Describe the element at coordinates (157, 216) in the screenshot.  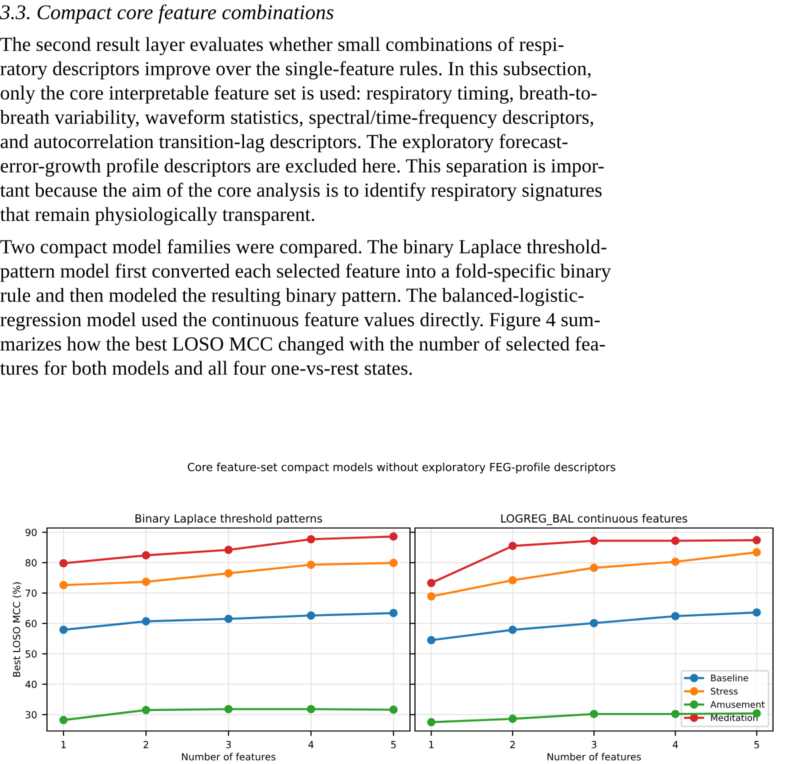
I see `text: that remain physiologically transparent.` at that location.